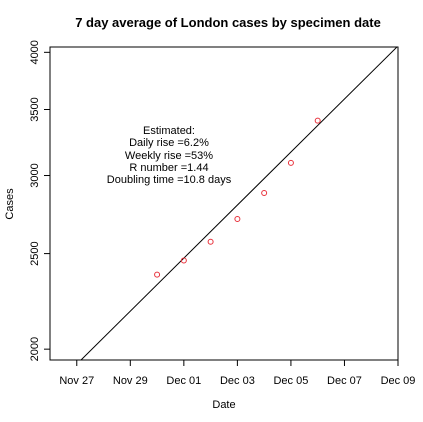 This screenshot has width=423, height=422. I want to click on annotation-line: Daily rise =6.2%, so click(169, 143).